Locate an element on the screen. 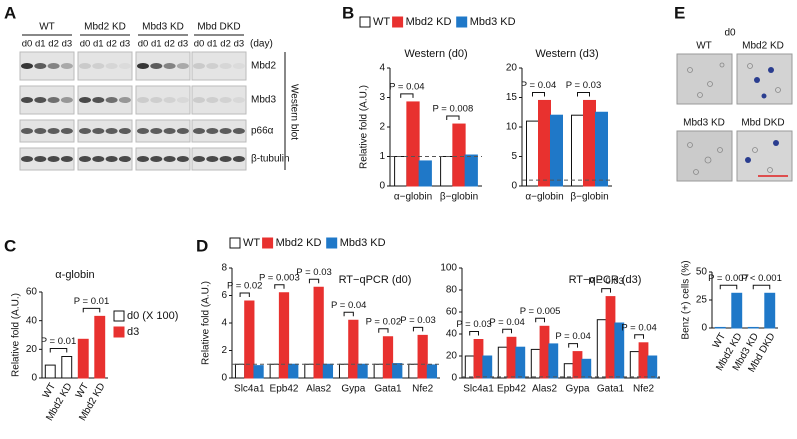 This screenshot has height=439, width=797. legend-label: WT is located at coordinates (251, 243).